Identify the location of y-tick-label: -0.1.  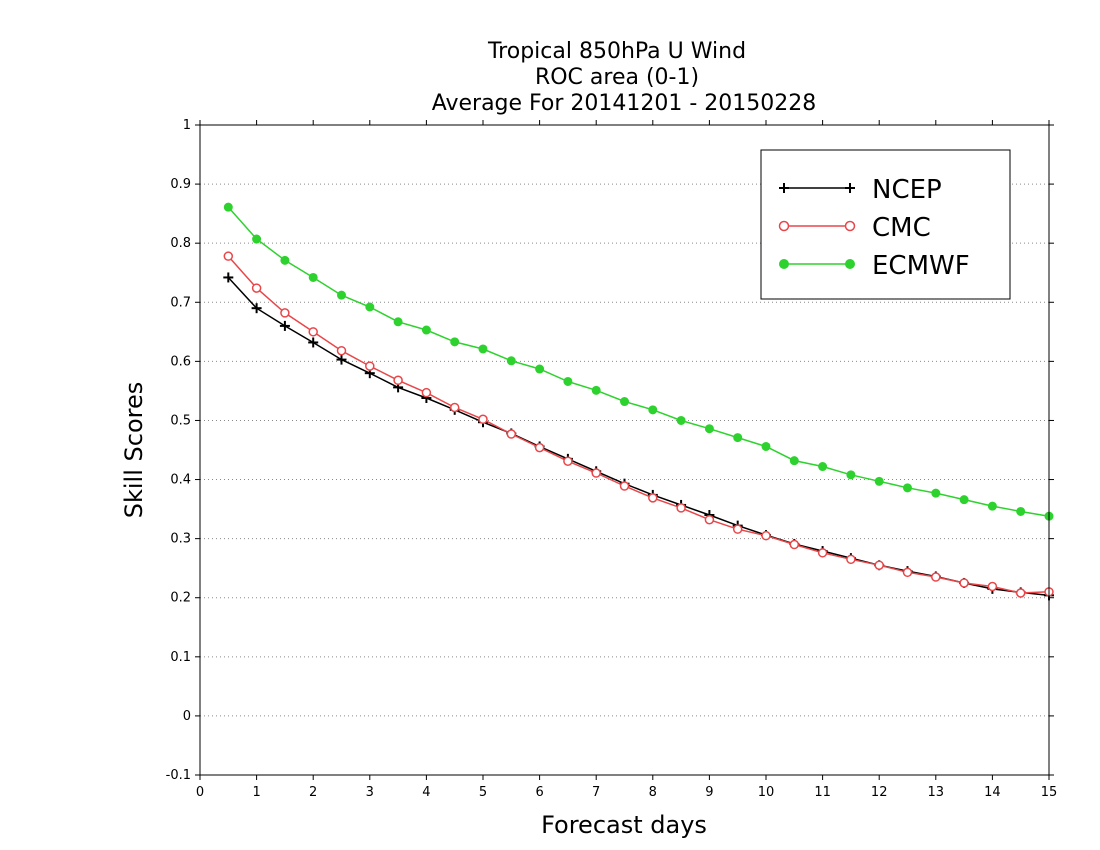
(178, 775).